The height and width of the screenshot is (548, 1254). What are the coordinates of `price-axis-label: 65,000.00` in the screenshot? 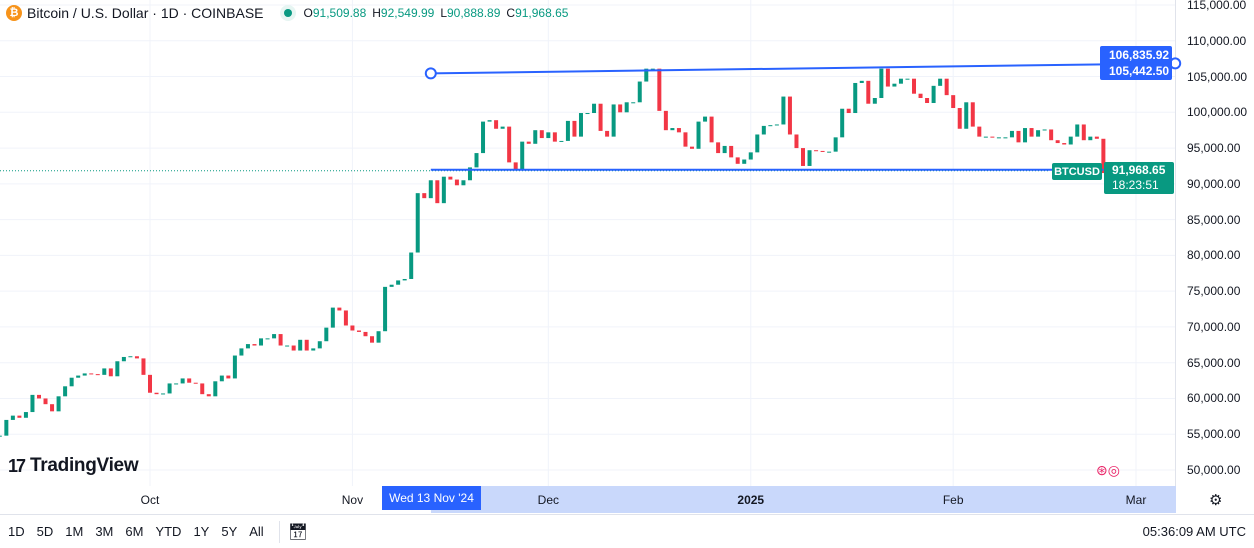 It's located at (1214, 362).